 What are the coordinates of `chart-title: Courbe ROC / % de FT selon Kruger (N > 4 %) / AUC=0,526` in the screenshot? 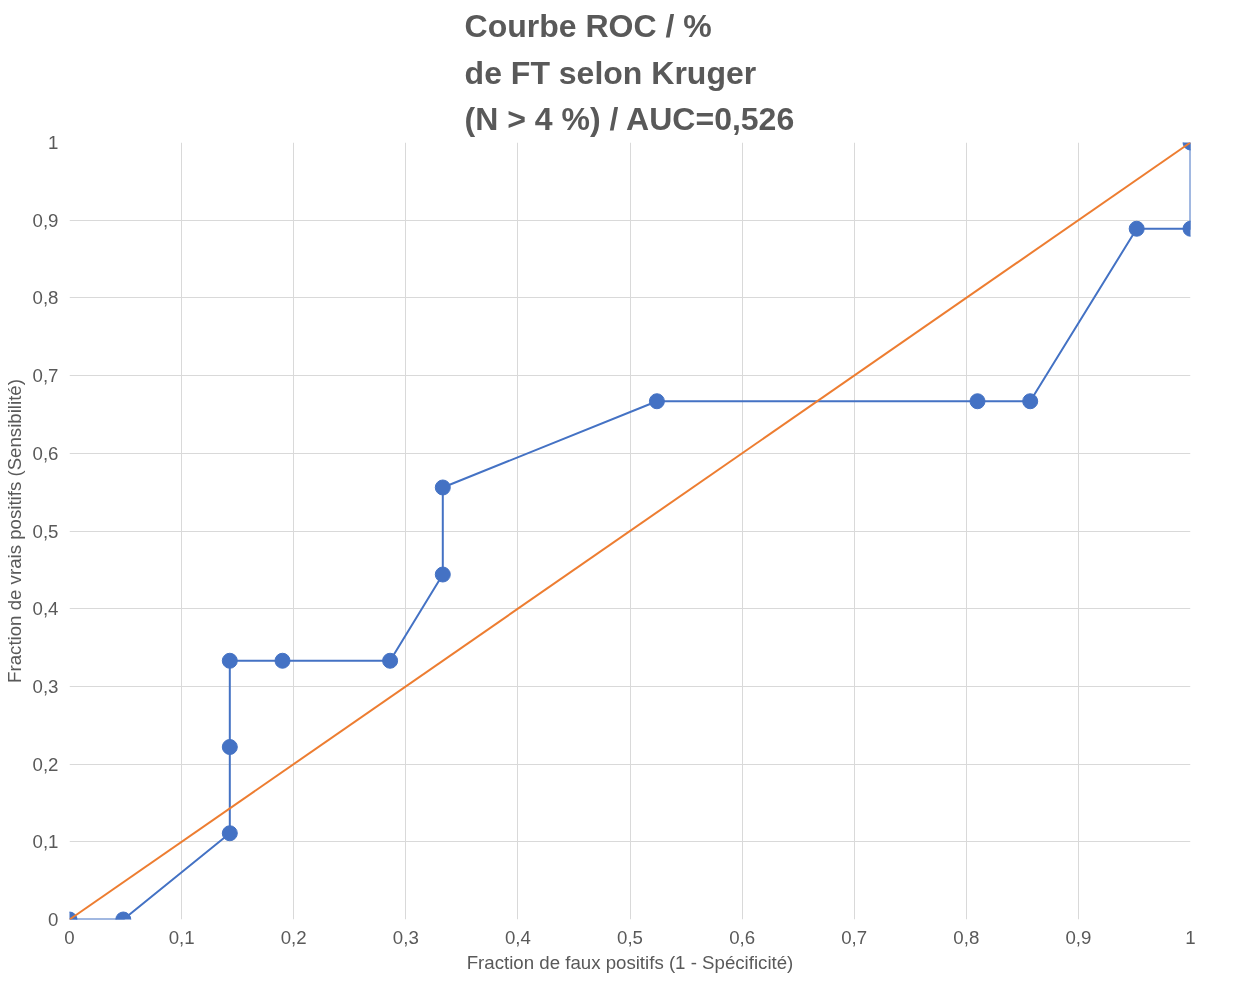 It's located at (629, 72).